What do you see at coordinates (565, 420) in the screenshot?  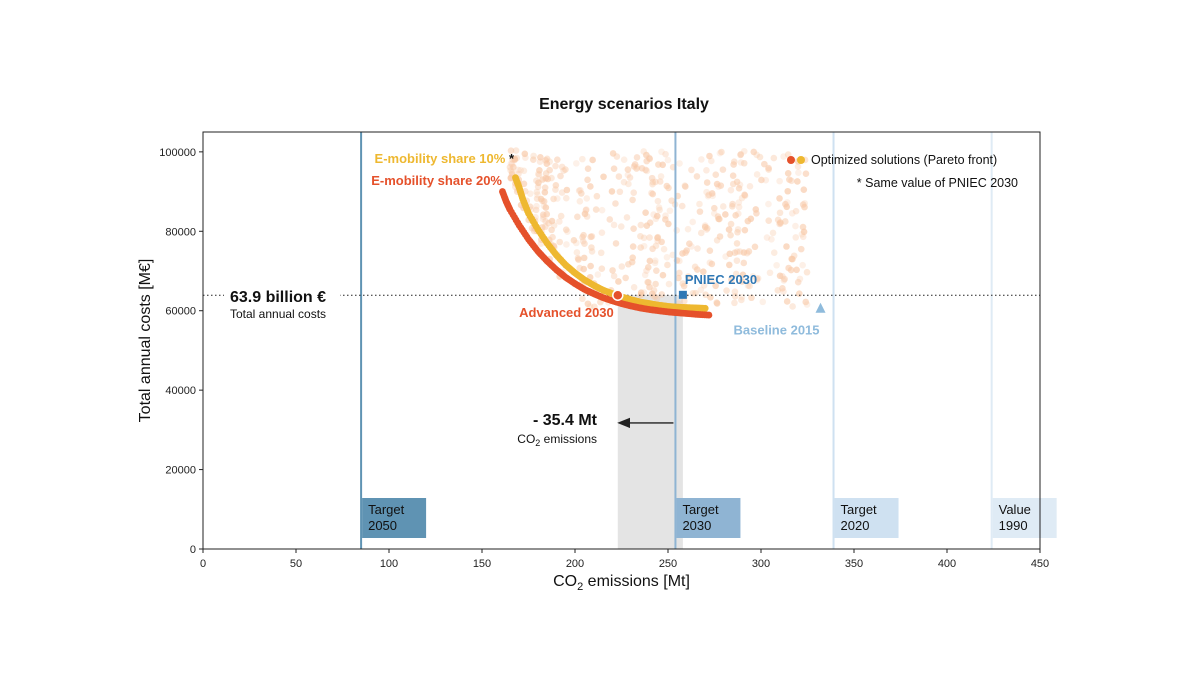 I see `reduction-value: - 35.4 Mt` at bounding box center [565, 420].